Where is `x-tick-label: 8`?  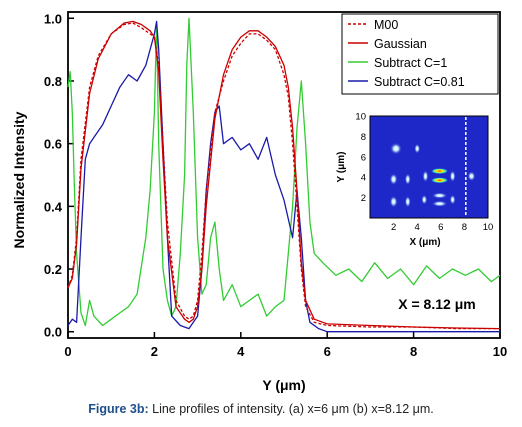 x-tick-label: 8 is located at coordinates (413, 351).